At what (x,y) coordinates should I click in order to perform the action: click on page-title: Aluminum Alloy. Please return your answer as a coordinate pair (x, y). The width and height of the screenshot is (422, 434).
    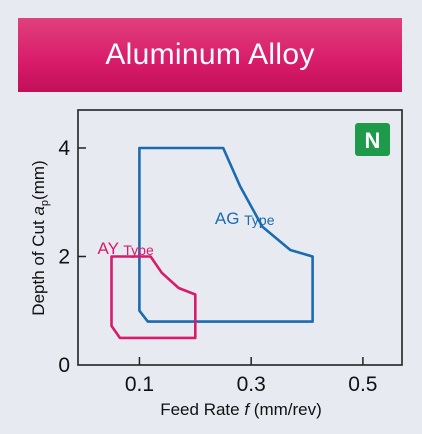
    Looking at the image, I should click on (210, 54).